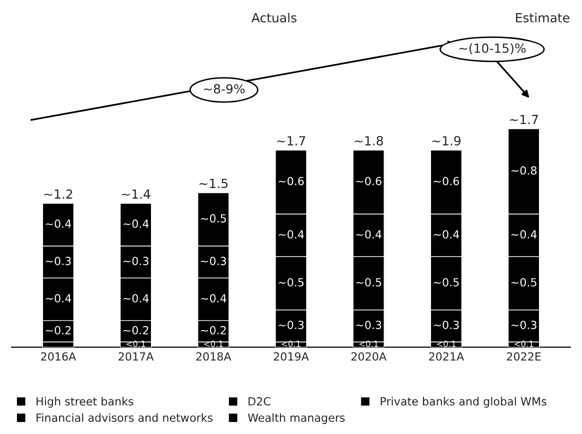  I want to click on annotation: ~1.4, so click(136, 194).